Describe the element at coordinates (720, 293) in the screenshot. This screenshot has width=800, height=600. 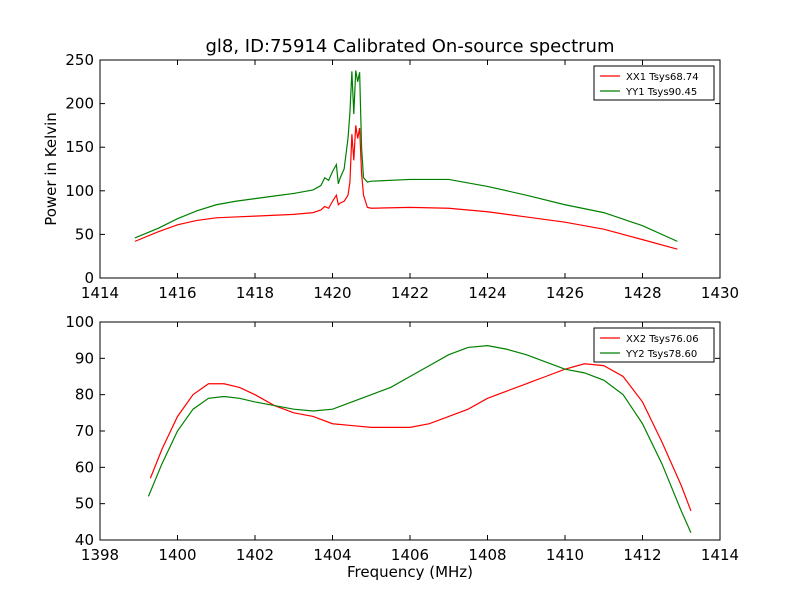
I see `x-tick-label: 1430` at that location.